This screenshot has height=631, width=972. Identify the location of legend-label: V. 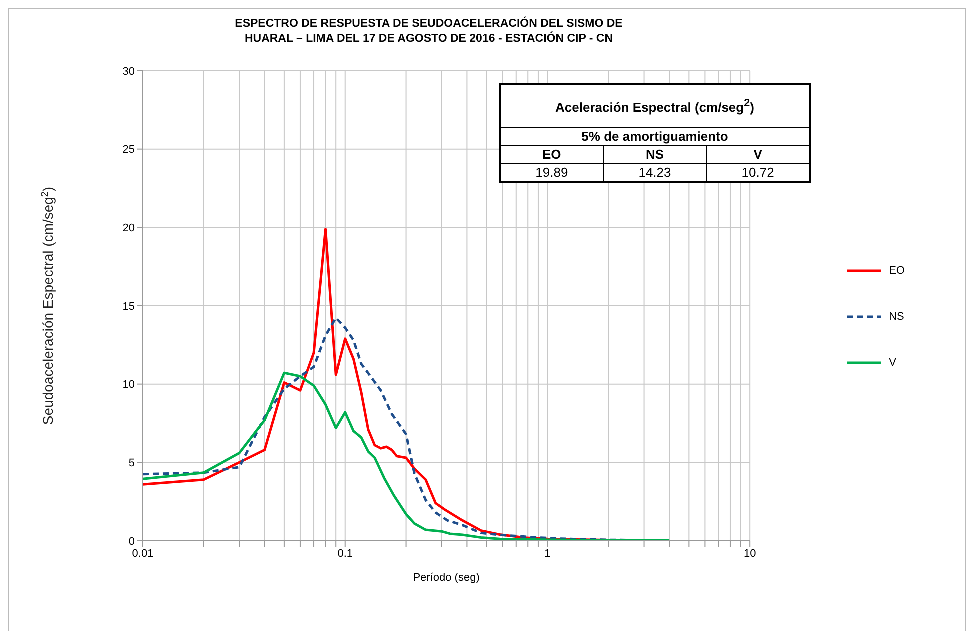
(892, 362).